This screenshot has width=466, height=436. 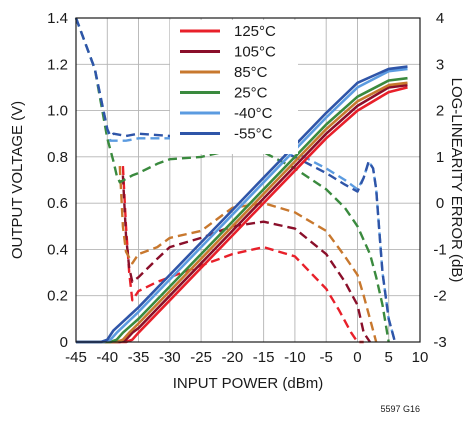 I want to click on y2-axis-label: LOG-LINEARITY ERROR (dB), so click(x=456, y=180).